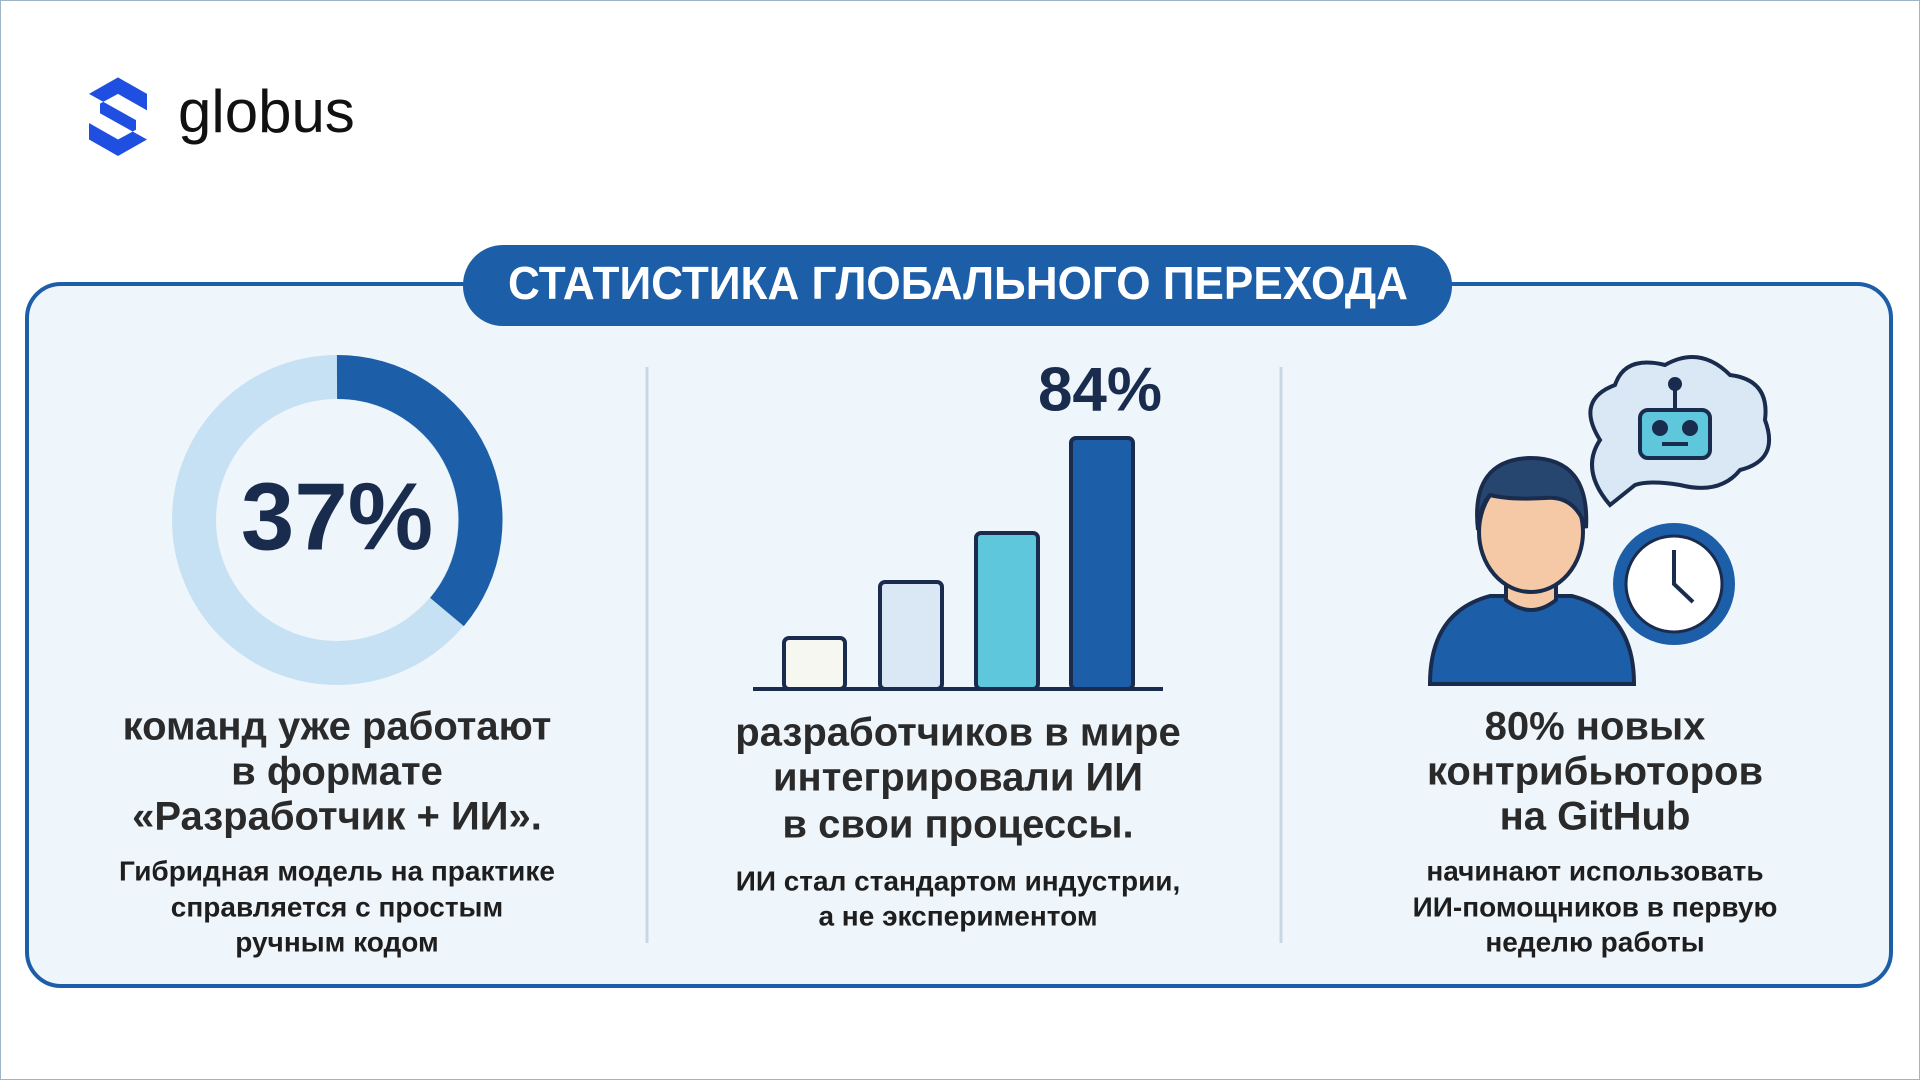 The image size is (1920, 1080). I want to click on headline: в свои процессы., so click(957, 825).